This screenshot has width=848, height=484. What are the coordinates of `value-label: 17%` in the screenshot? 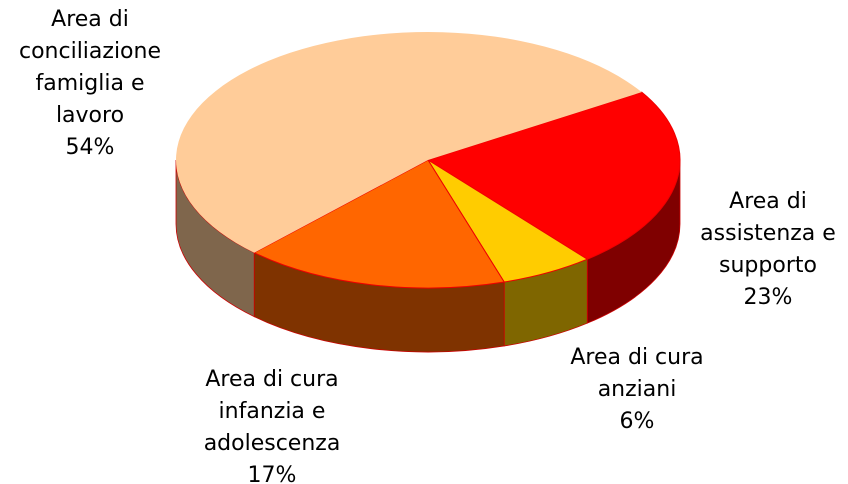 It's located at (272, 473).